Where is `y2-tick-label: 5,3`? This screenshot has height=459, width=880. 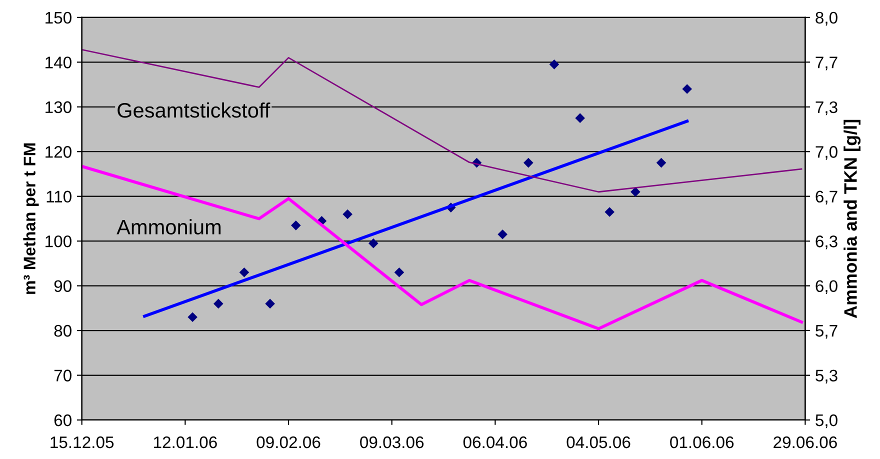 y2-tick-label: 5,3 is located at coordinates (827, 377).